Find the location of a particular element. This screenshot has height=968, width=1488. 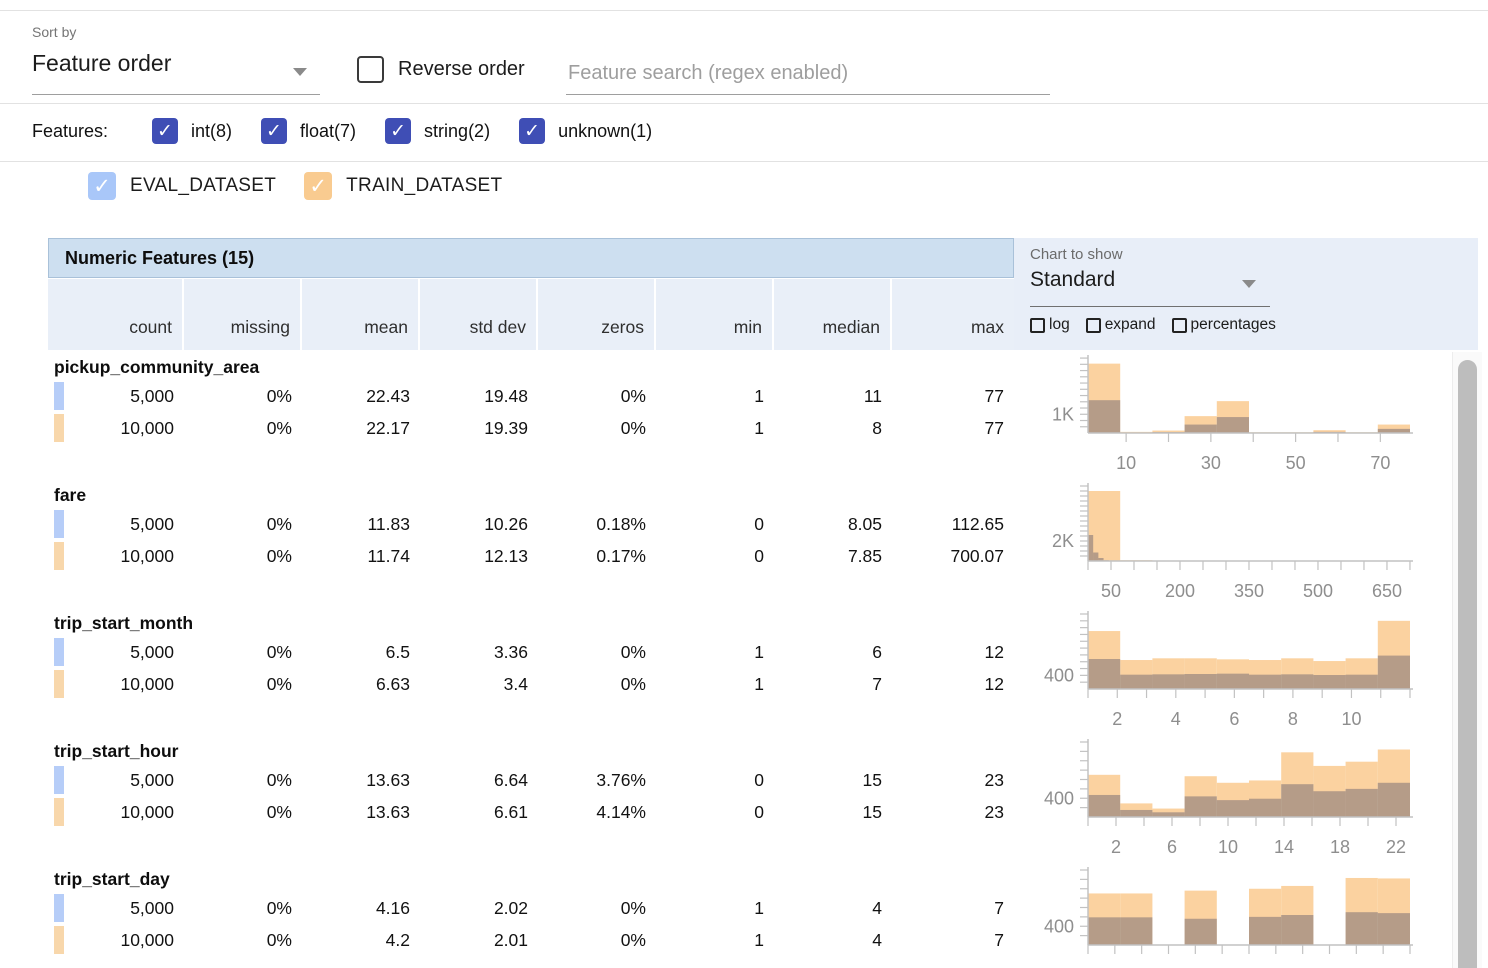

chart-option-expand: expand is located at coordinates (1120, 325).